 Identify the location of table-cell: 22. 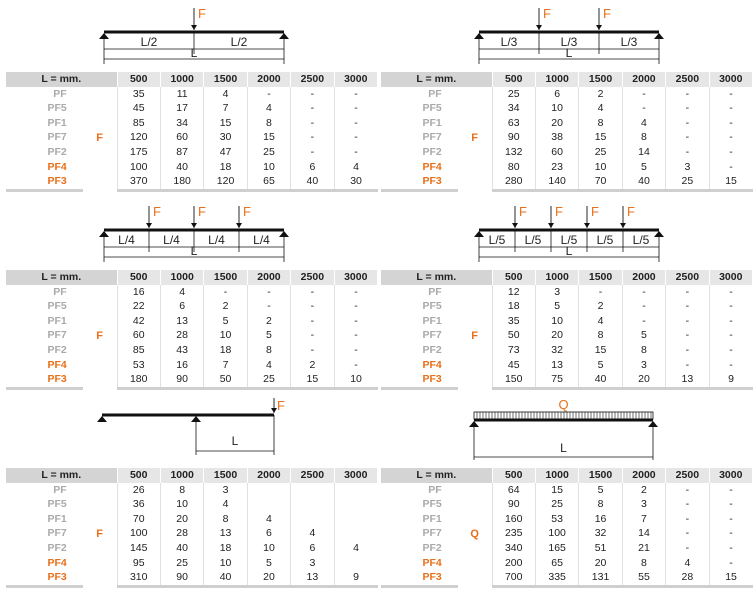
(138, 306).